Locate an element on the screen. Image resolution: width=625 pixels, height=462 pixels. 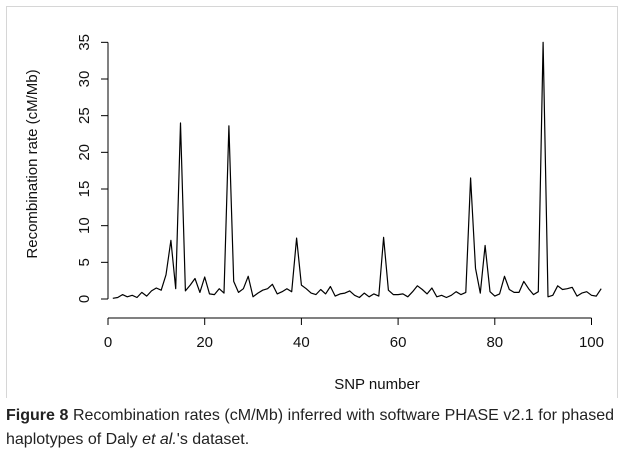
y-tick-label: 35 is located at coordinates (84, 42).